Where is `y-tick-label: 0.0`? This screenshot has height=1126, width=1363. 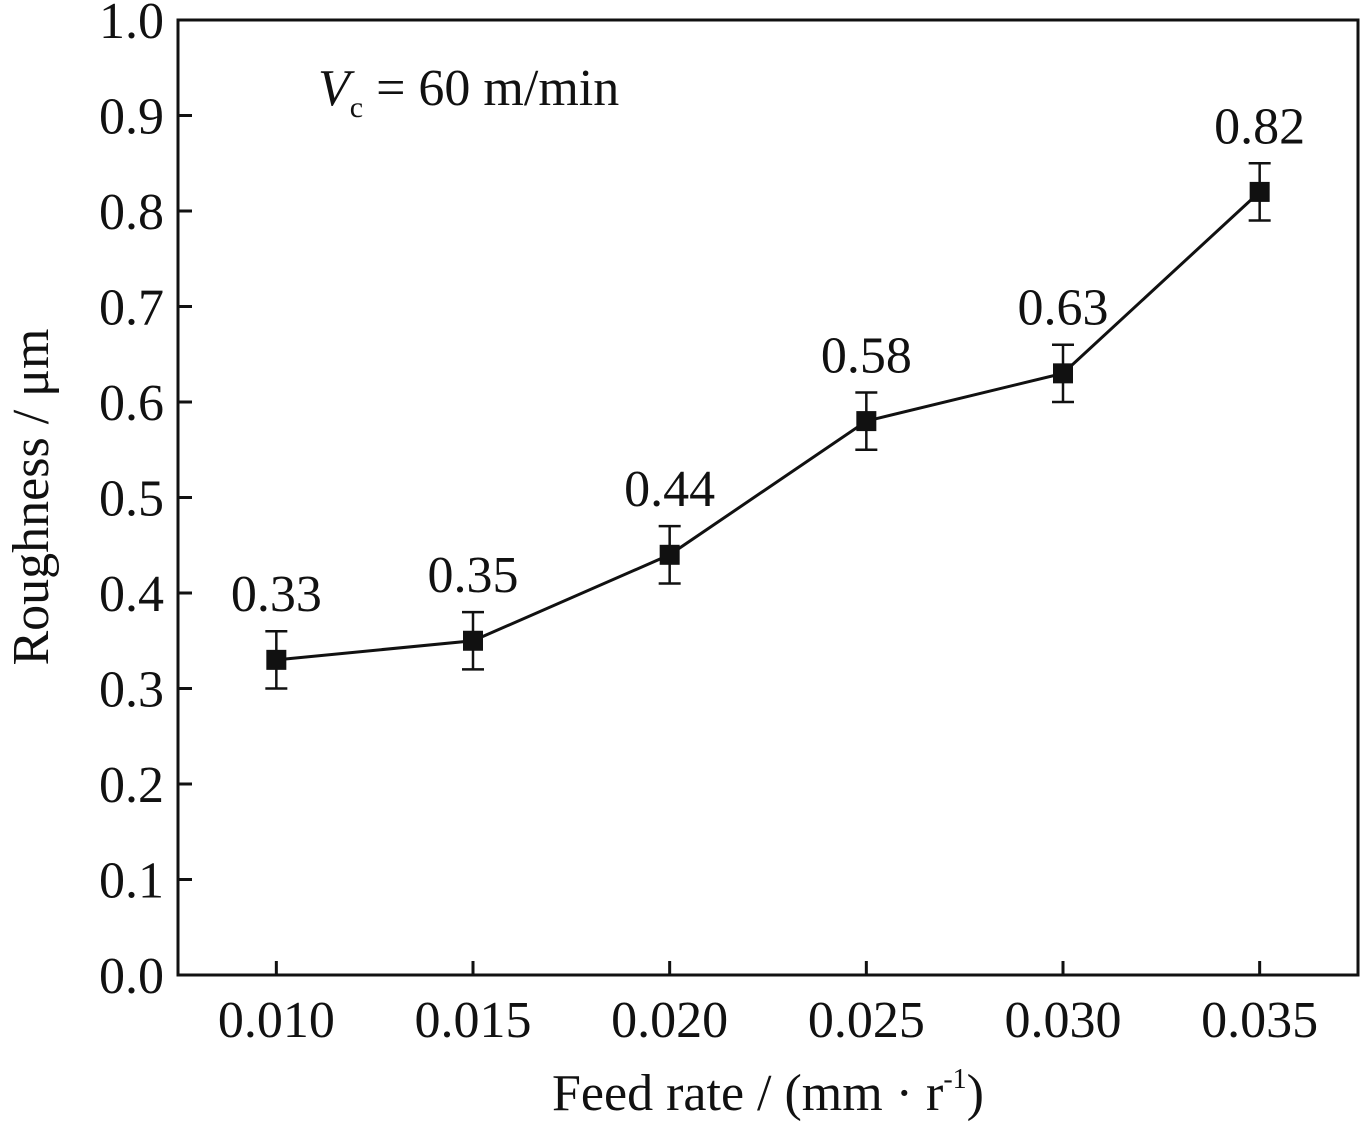
y-tick-label: 0.0 is located at coordinates (131, 976).